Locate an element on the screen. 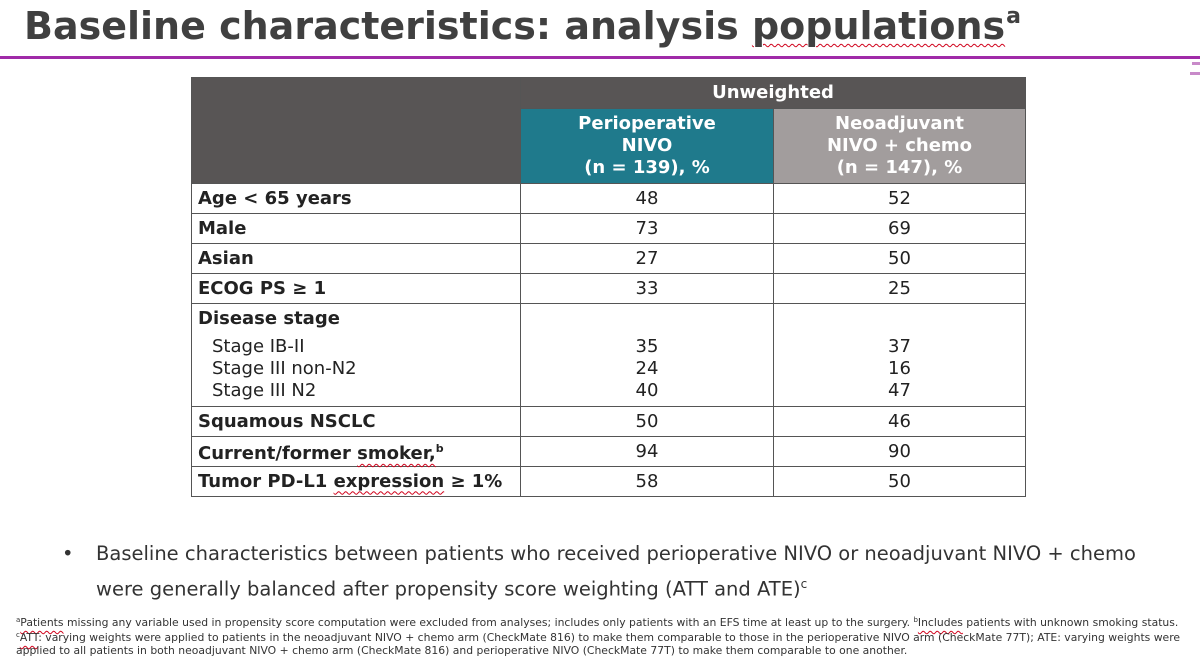 The height and width of the screenshot is (657, 1200). table-row: Male 73 69 is located at coordinates (608, 228).